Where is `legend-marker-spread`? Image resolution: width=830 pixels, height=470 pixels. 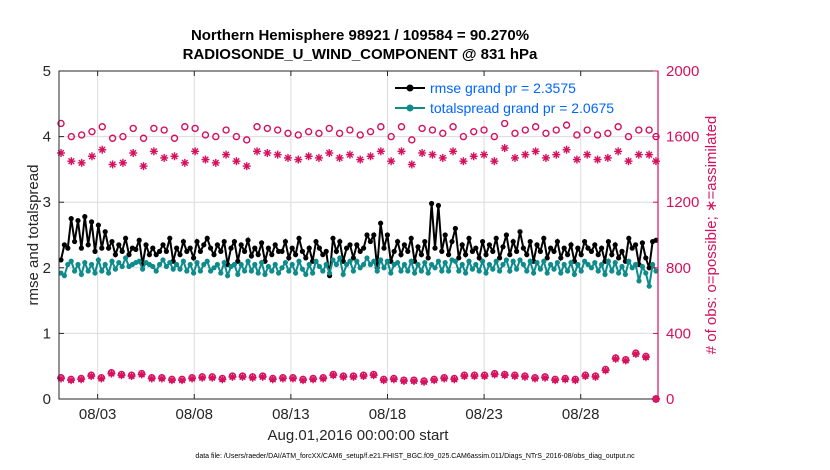 legend-marker-spread is located at coordinates (410, 108).